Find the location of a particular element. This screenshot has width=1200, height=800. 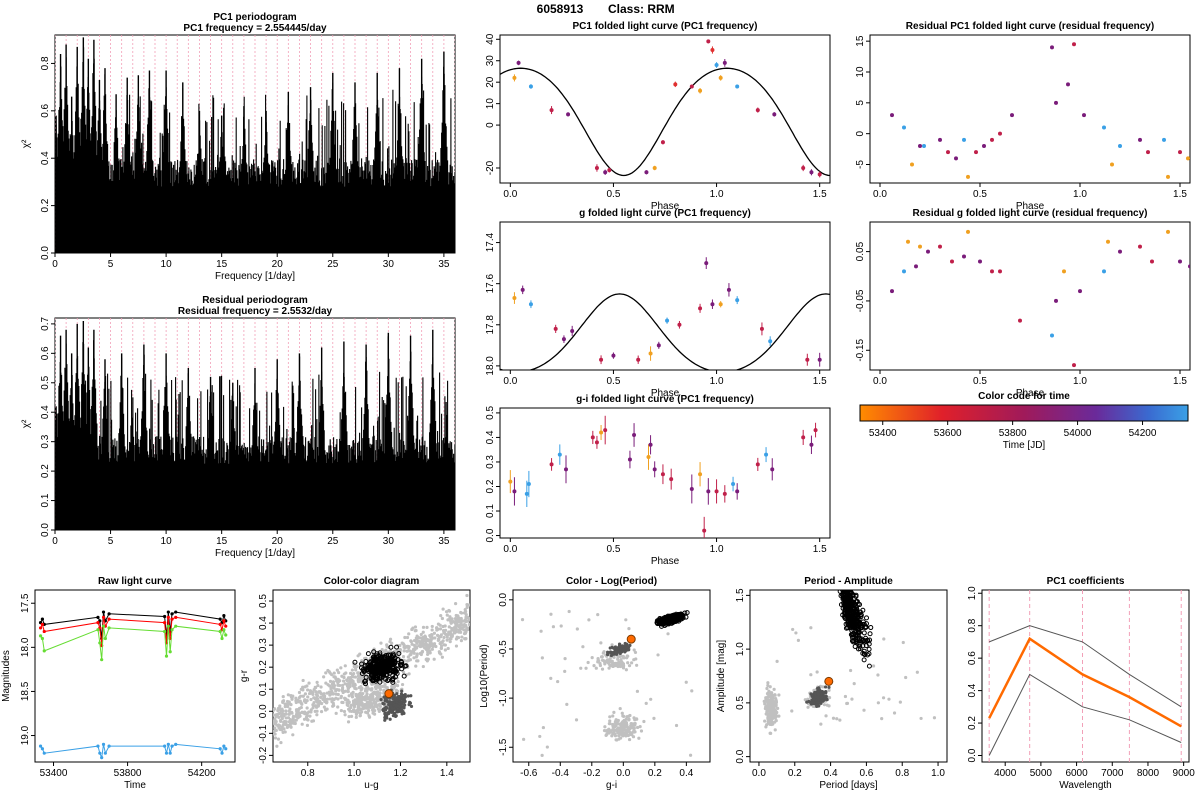

residual_periodogram-xlabel: Frequency [1/day] is located at coordinates (255, 553).